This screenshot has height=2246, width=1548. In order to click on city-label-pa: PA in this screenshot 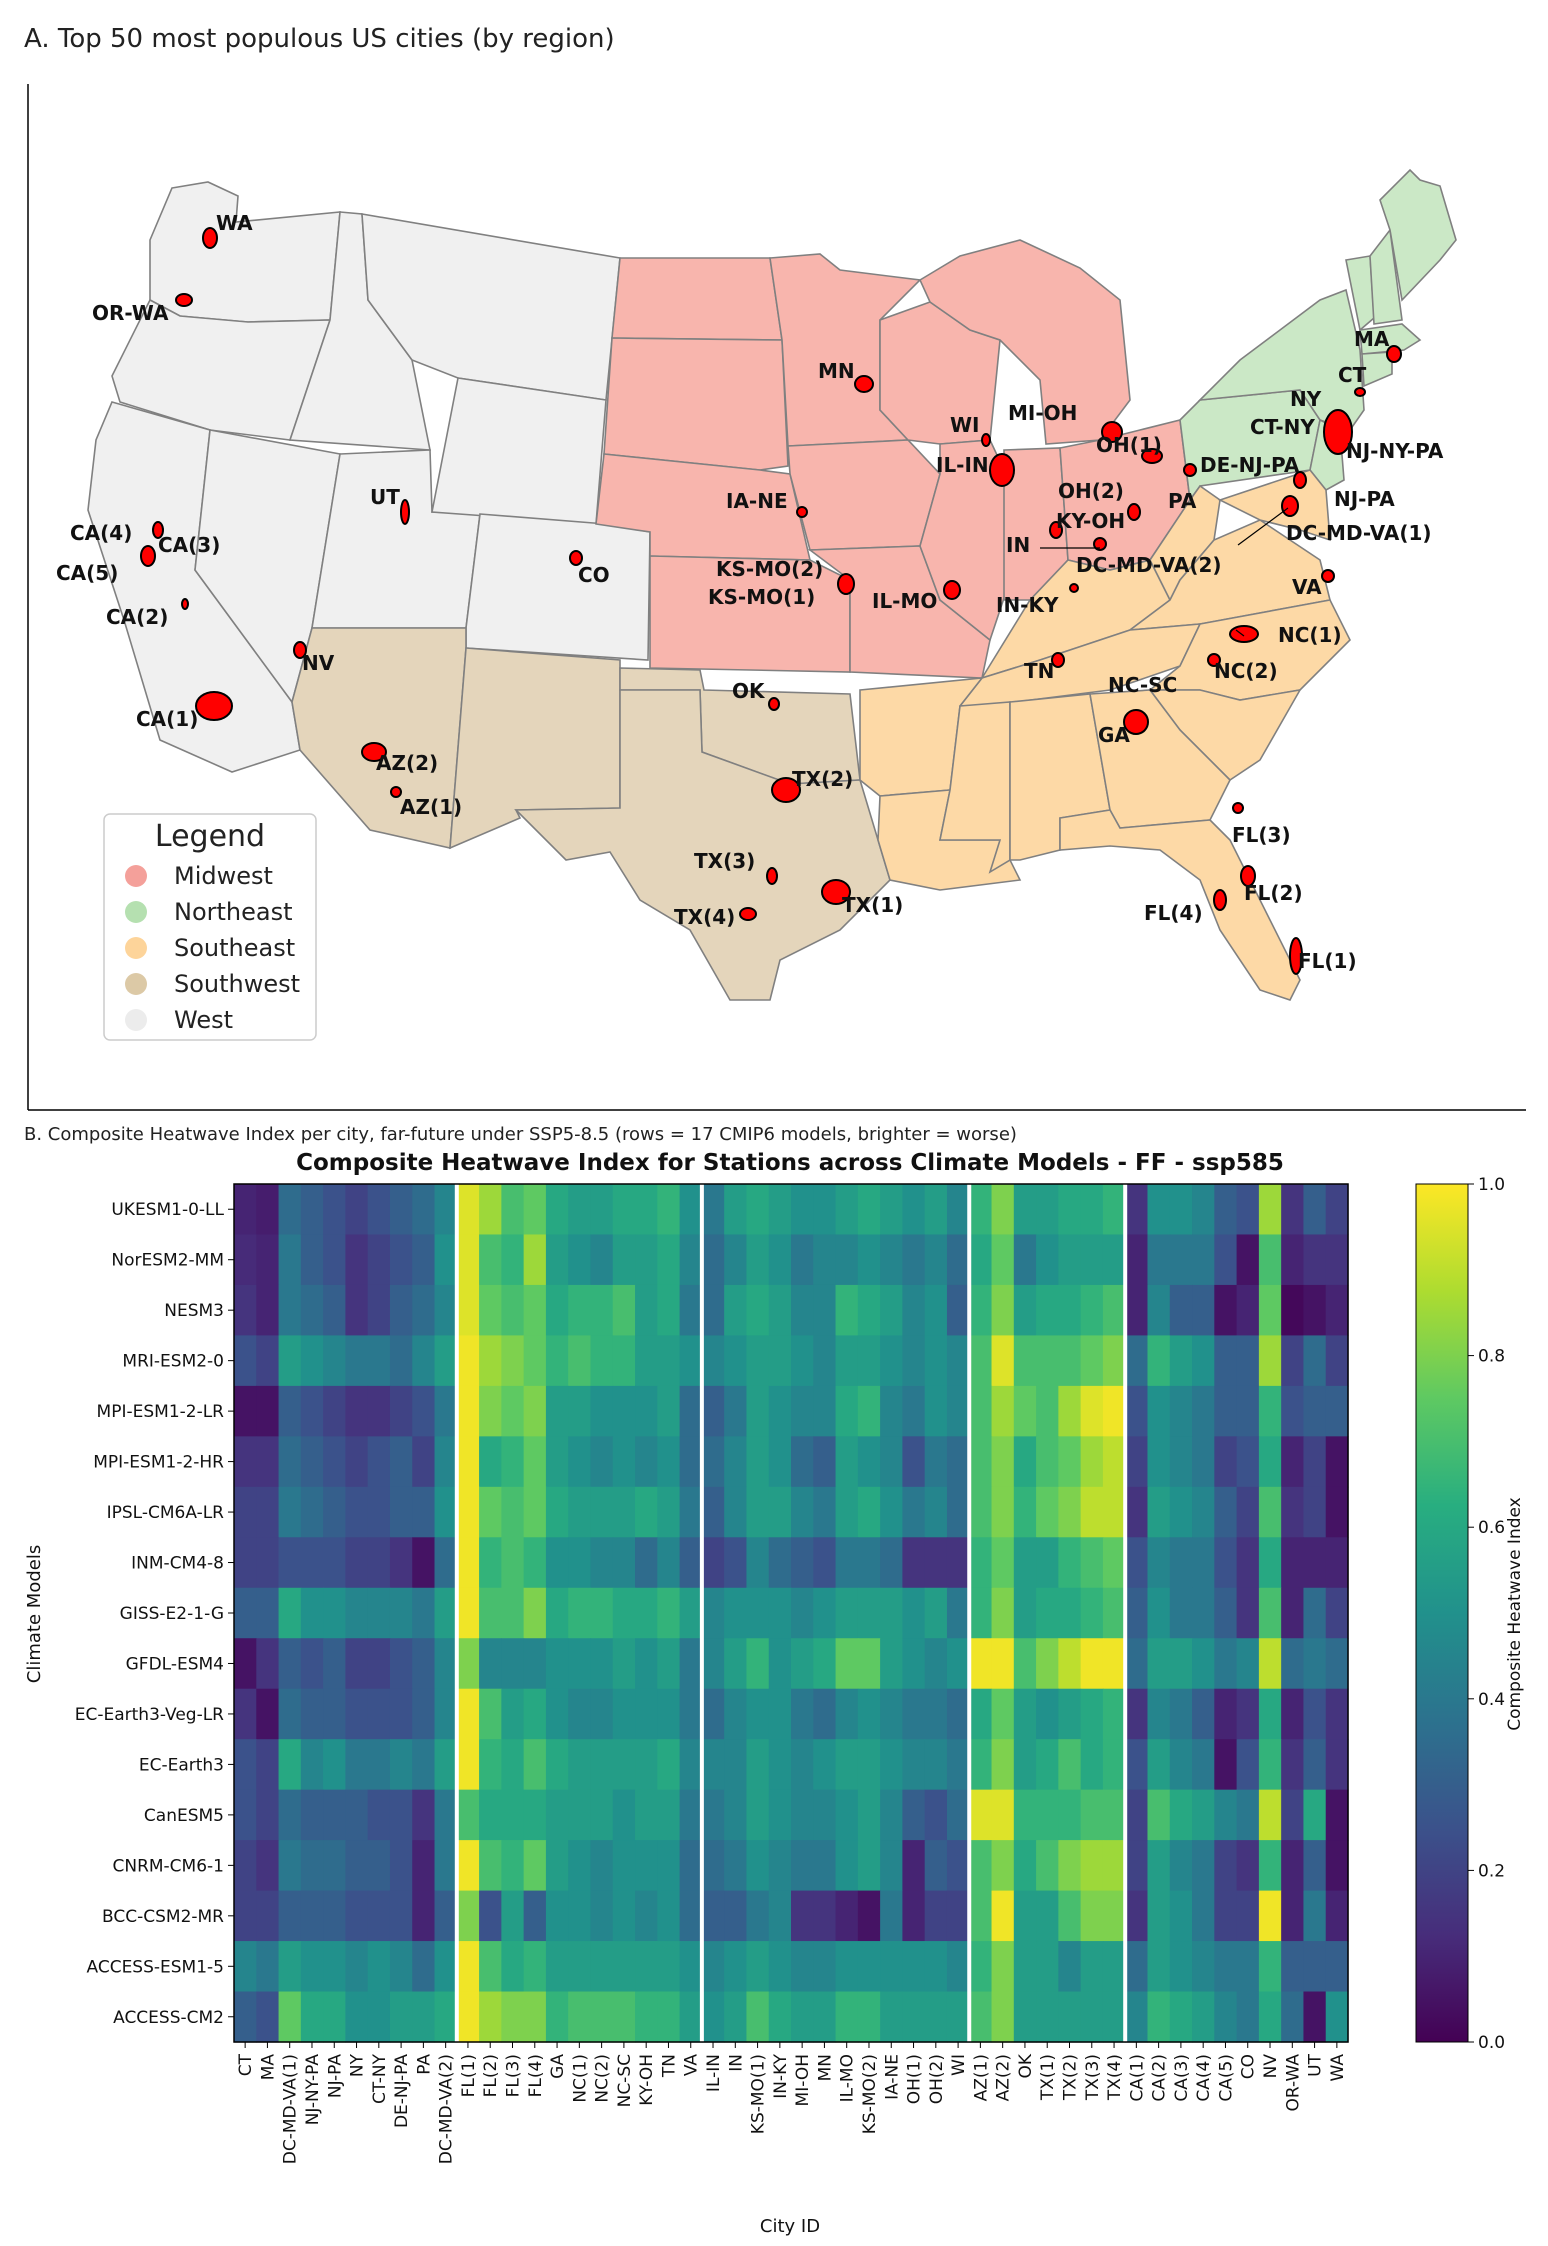, I will do `click(1182, 501)`.